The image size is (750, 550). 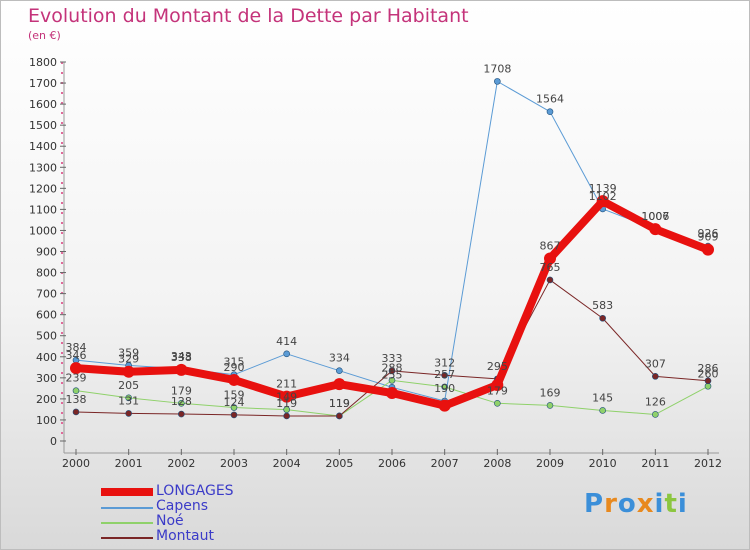 I want to click on legend-label-montaut: Montaut, so click(x=185, y=536).